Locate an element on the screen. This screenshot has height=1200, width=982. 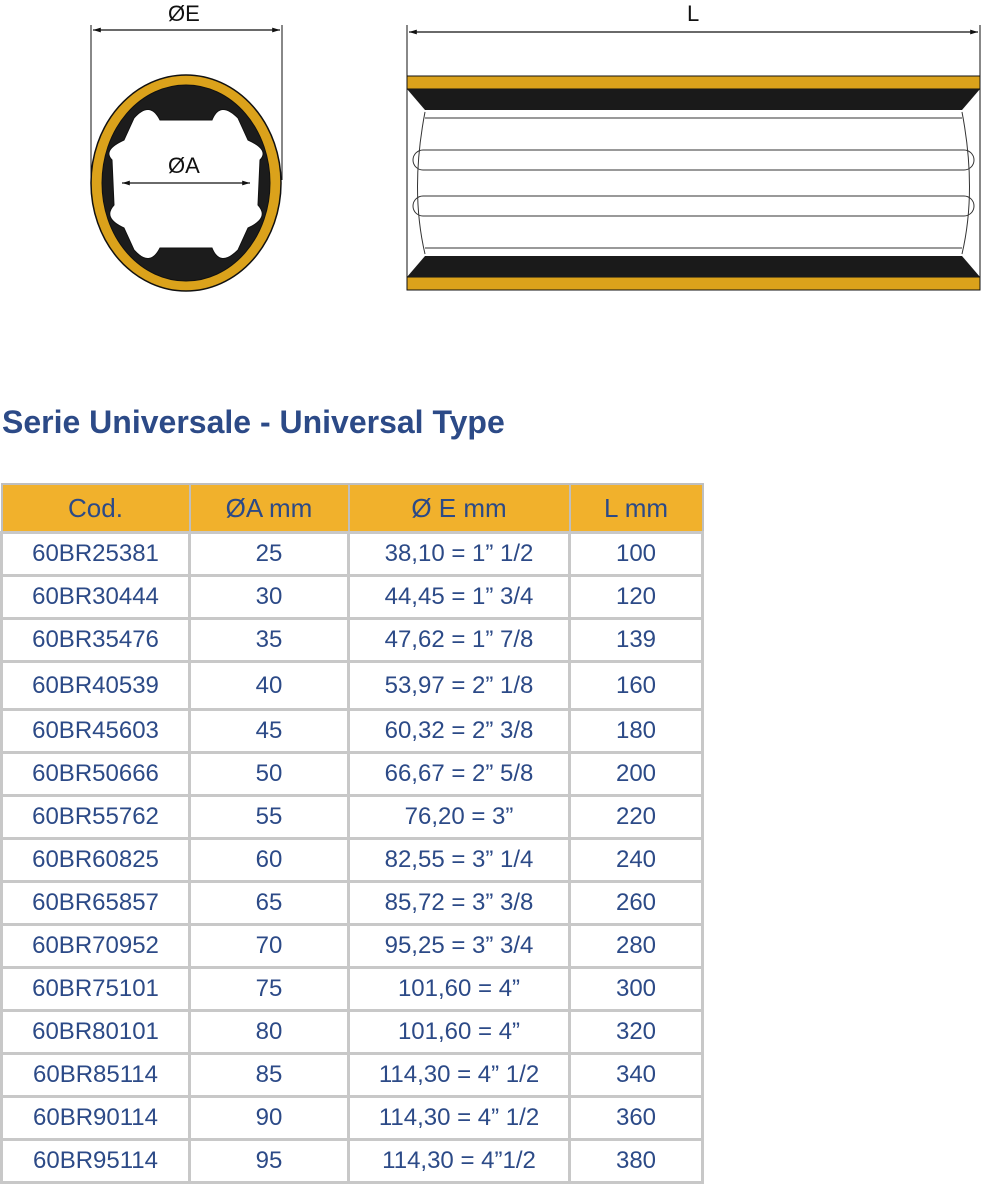
table-row: 60BR65857 65 85,72 = 3” 3/8 260 is located at coordinates (352, 903).